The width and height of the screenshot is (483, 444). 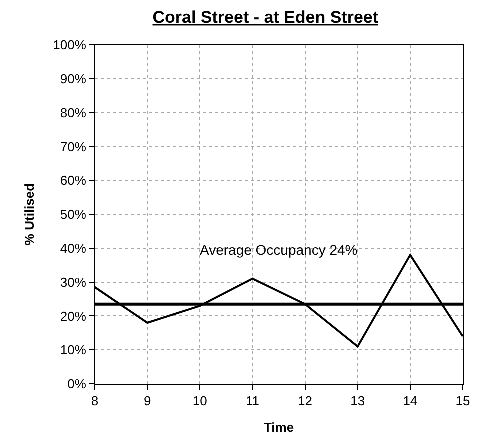 What do you see at coordinates (73, 282) in the screenshot?
I see `y-tick-label: 30%` at bounding box center [73, 282].